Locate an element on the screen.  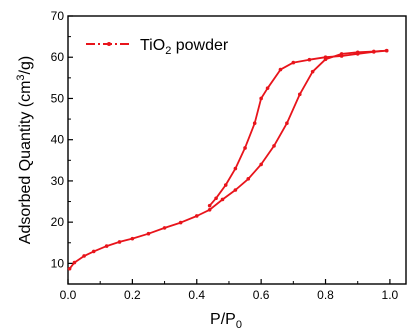
y-tick-label: 40 is located at coordinates (58, 140).